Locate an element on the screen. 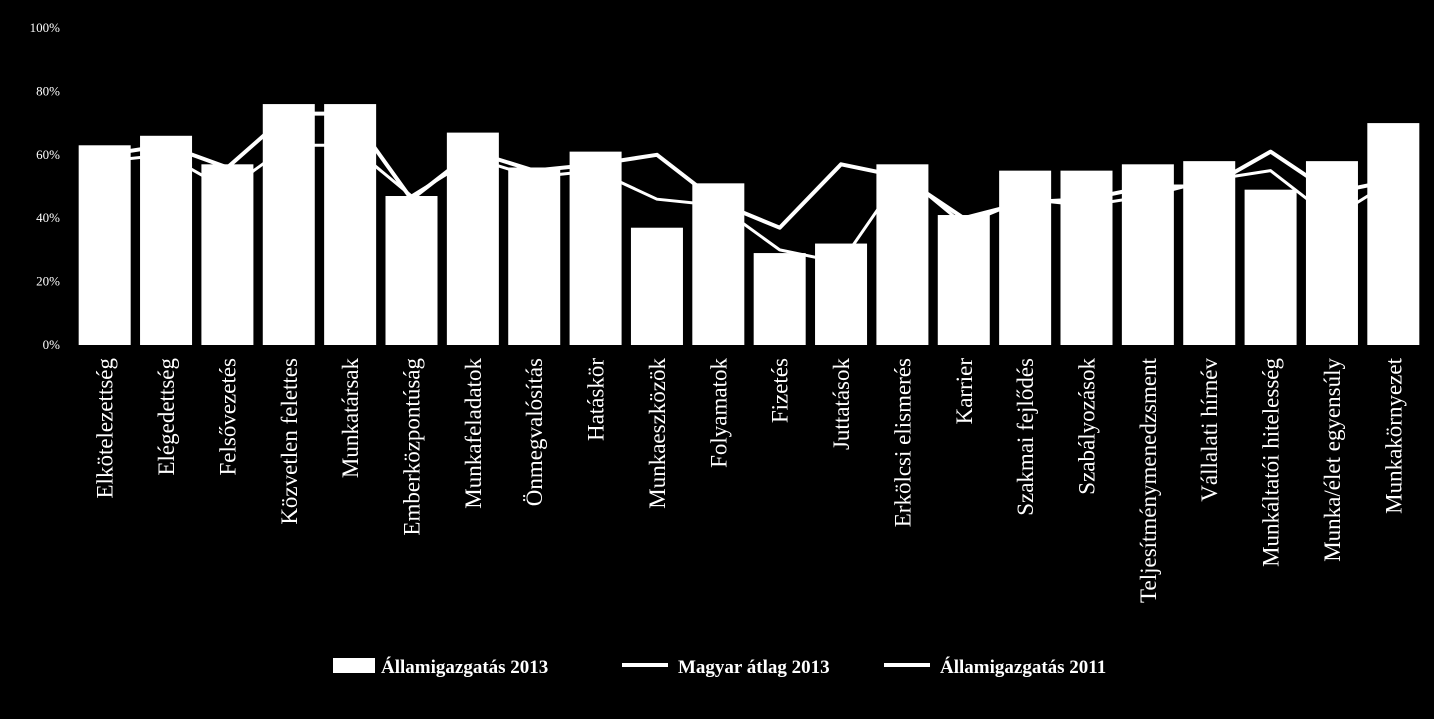 This screenshot has height=719, width=1434. series-line is located at coordinates (749, 170).